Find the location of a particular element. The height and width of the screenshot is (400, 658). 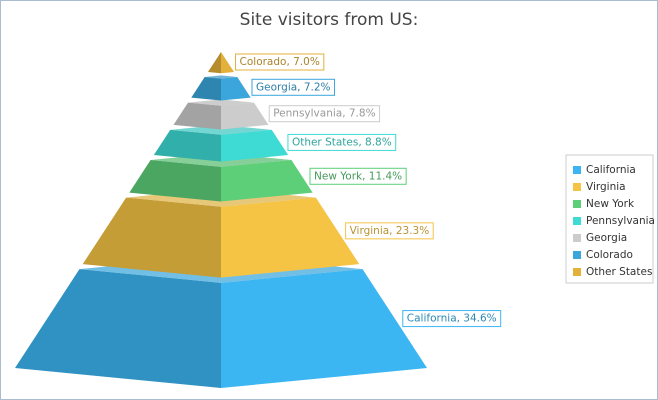

data-label: Pennsylvania, 7.8% is located at coordinates (324, 114).